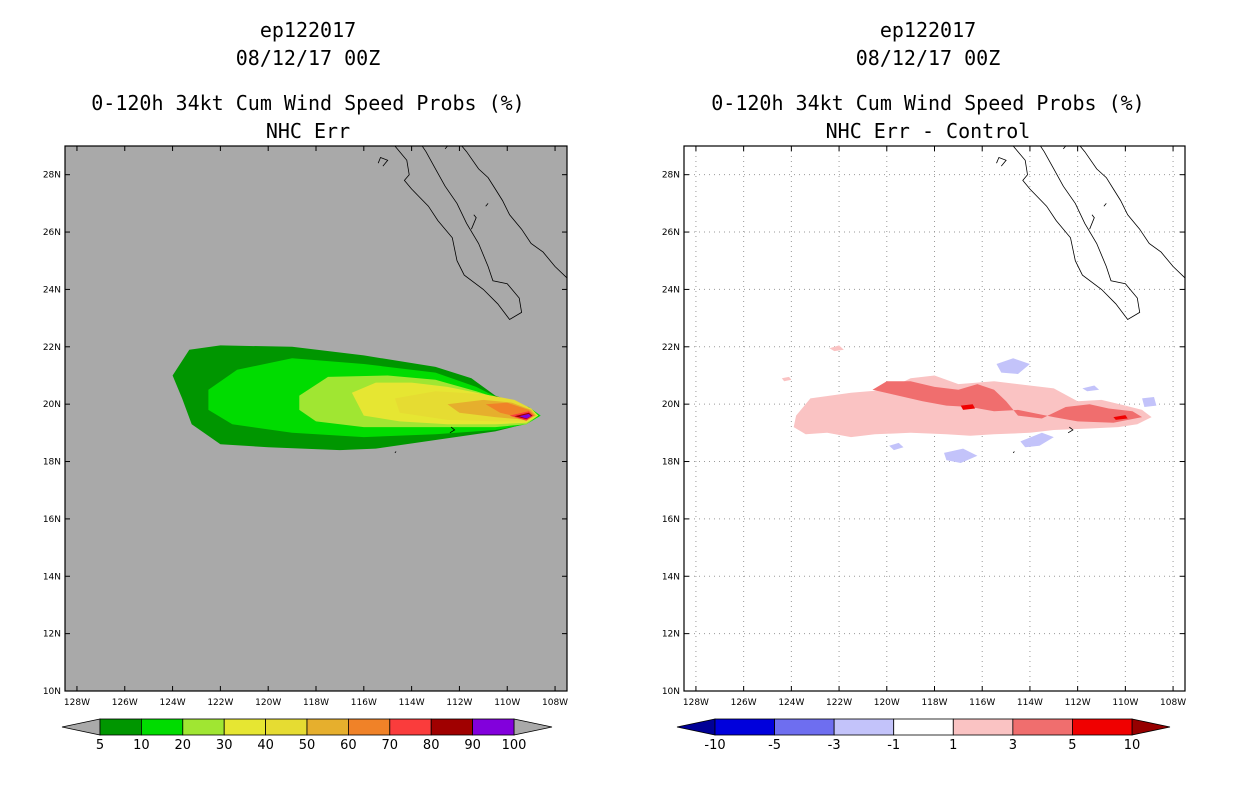 The image size is (1236, 800). Describe the element at coordinates (52, 635) in the screenshot. I see `left-y-tick-label: 12N` at that location.